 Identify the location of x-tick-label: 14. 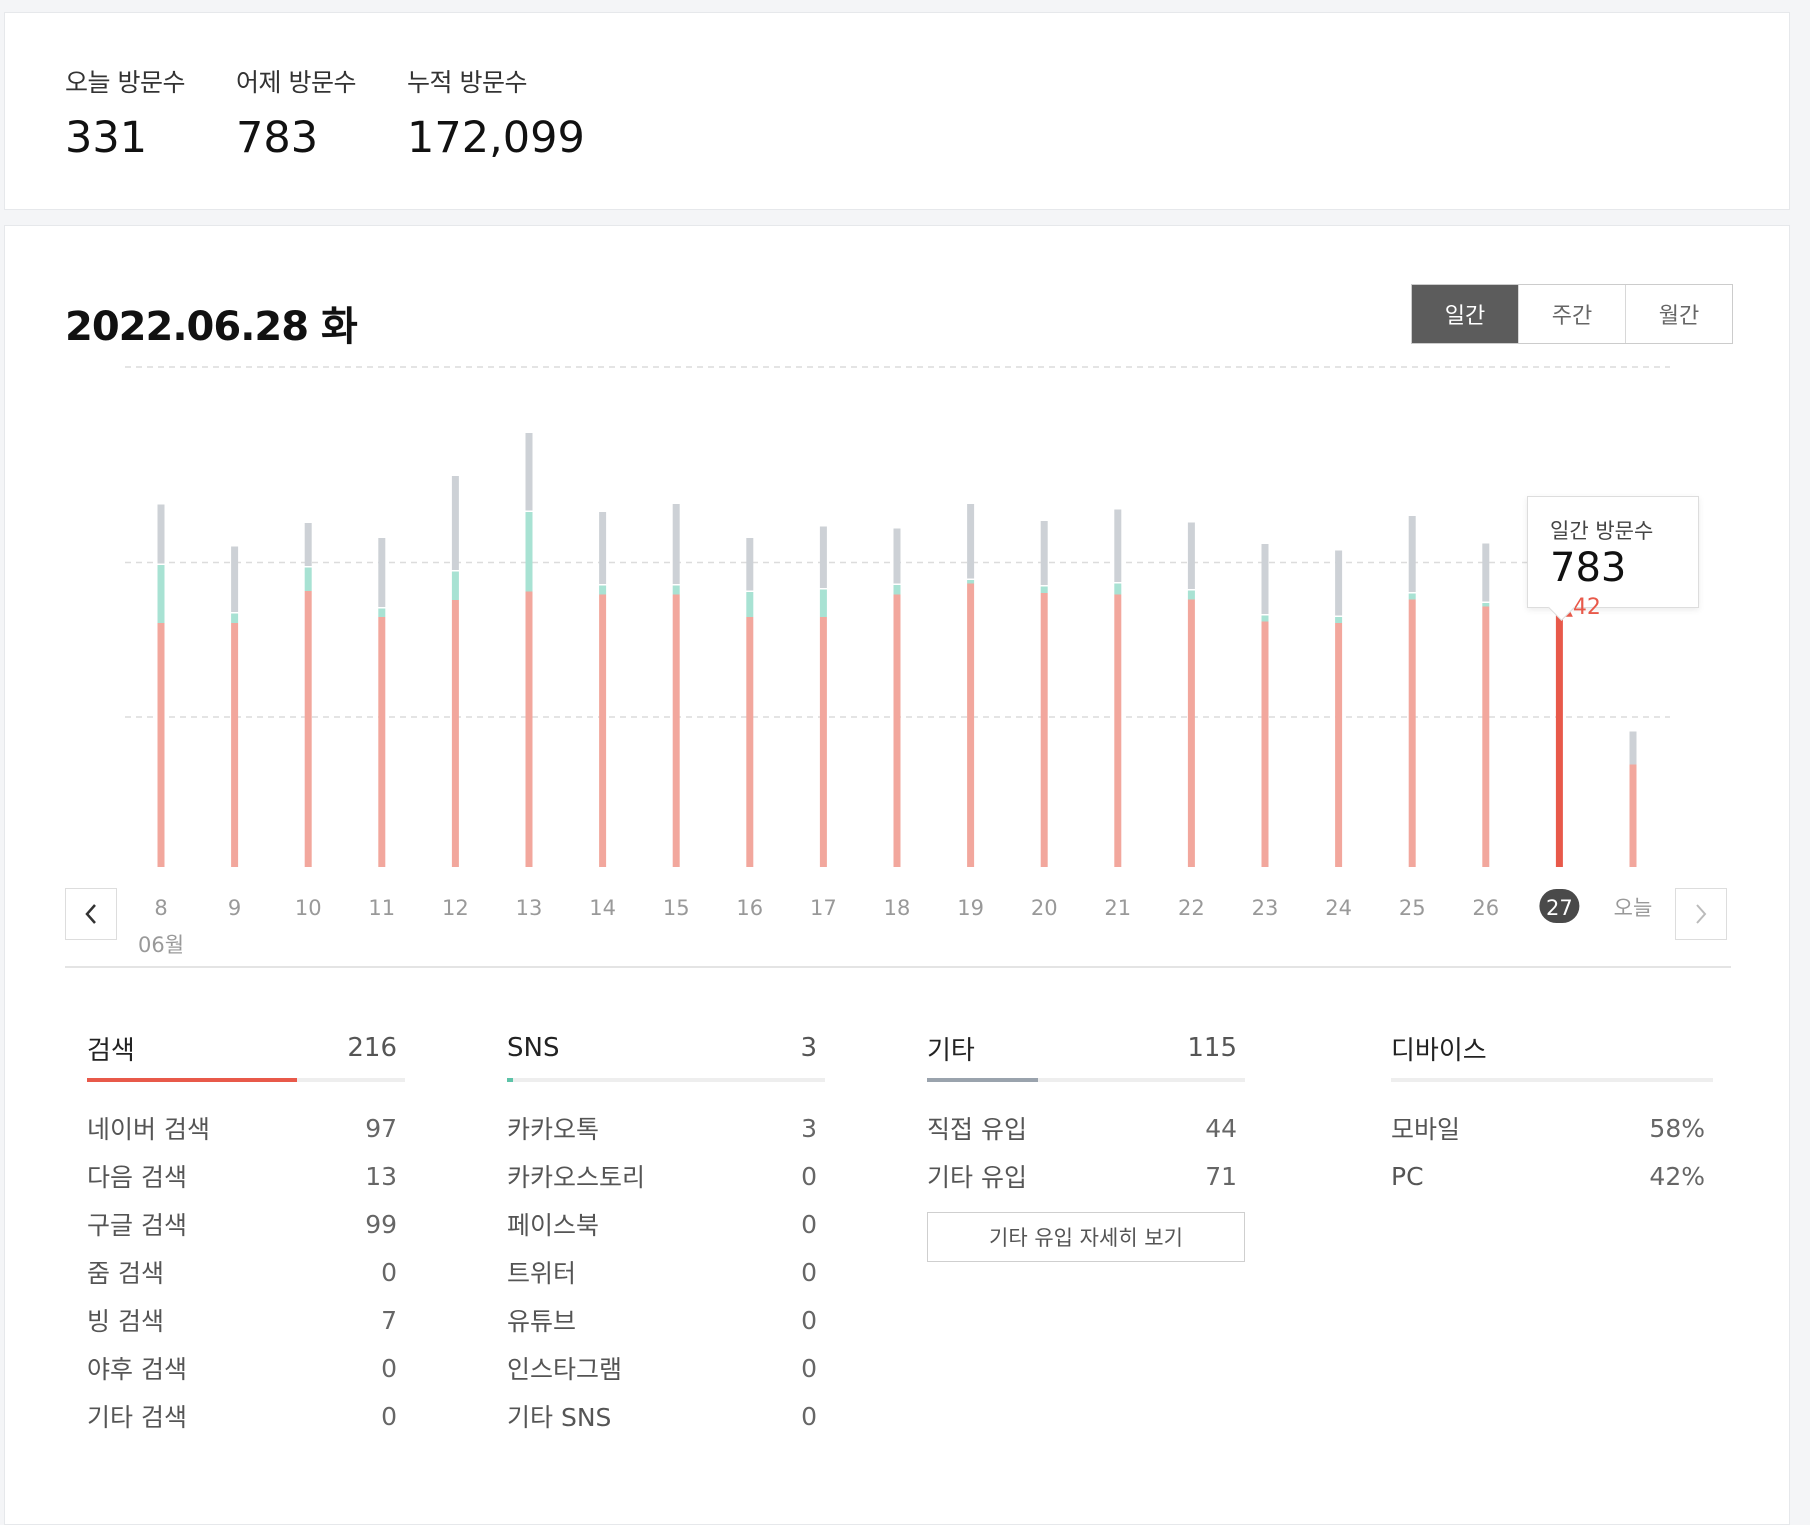
(602, 908).